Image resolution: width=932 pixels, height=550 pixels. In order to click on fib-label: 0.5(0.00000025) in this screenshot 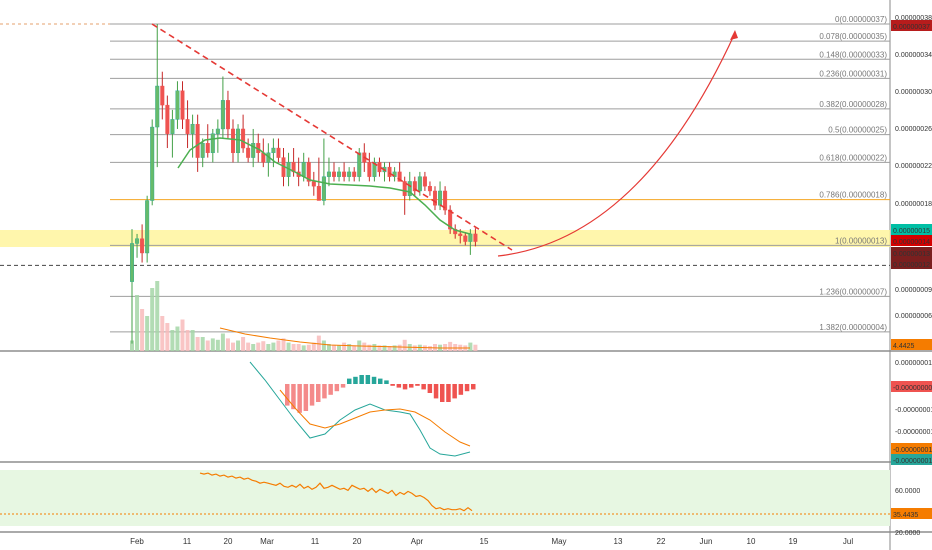, I will do `click(857, 130)`.